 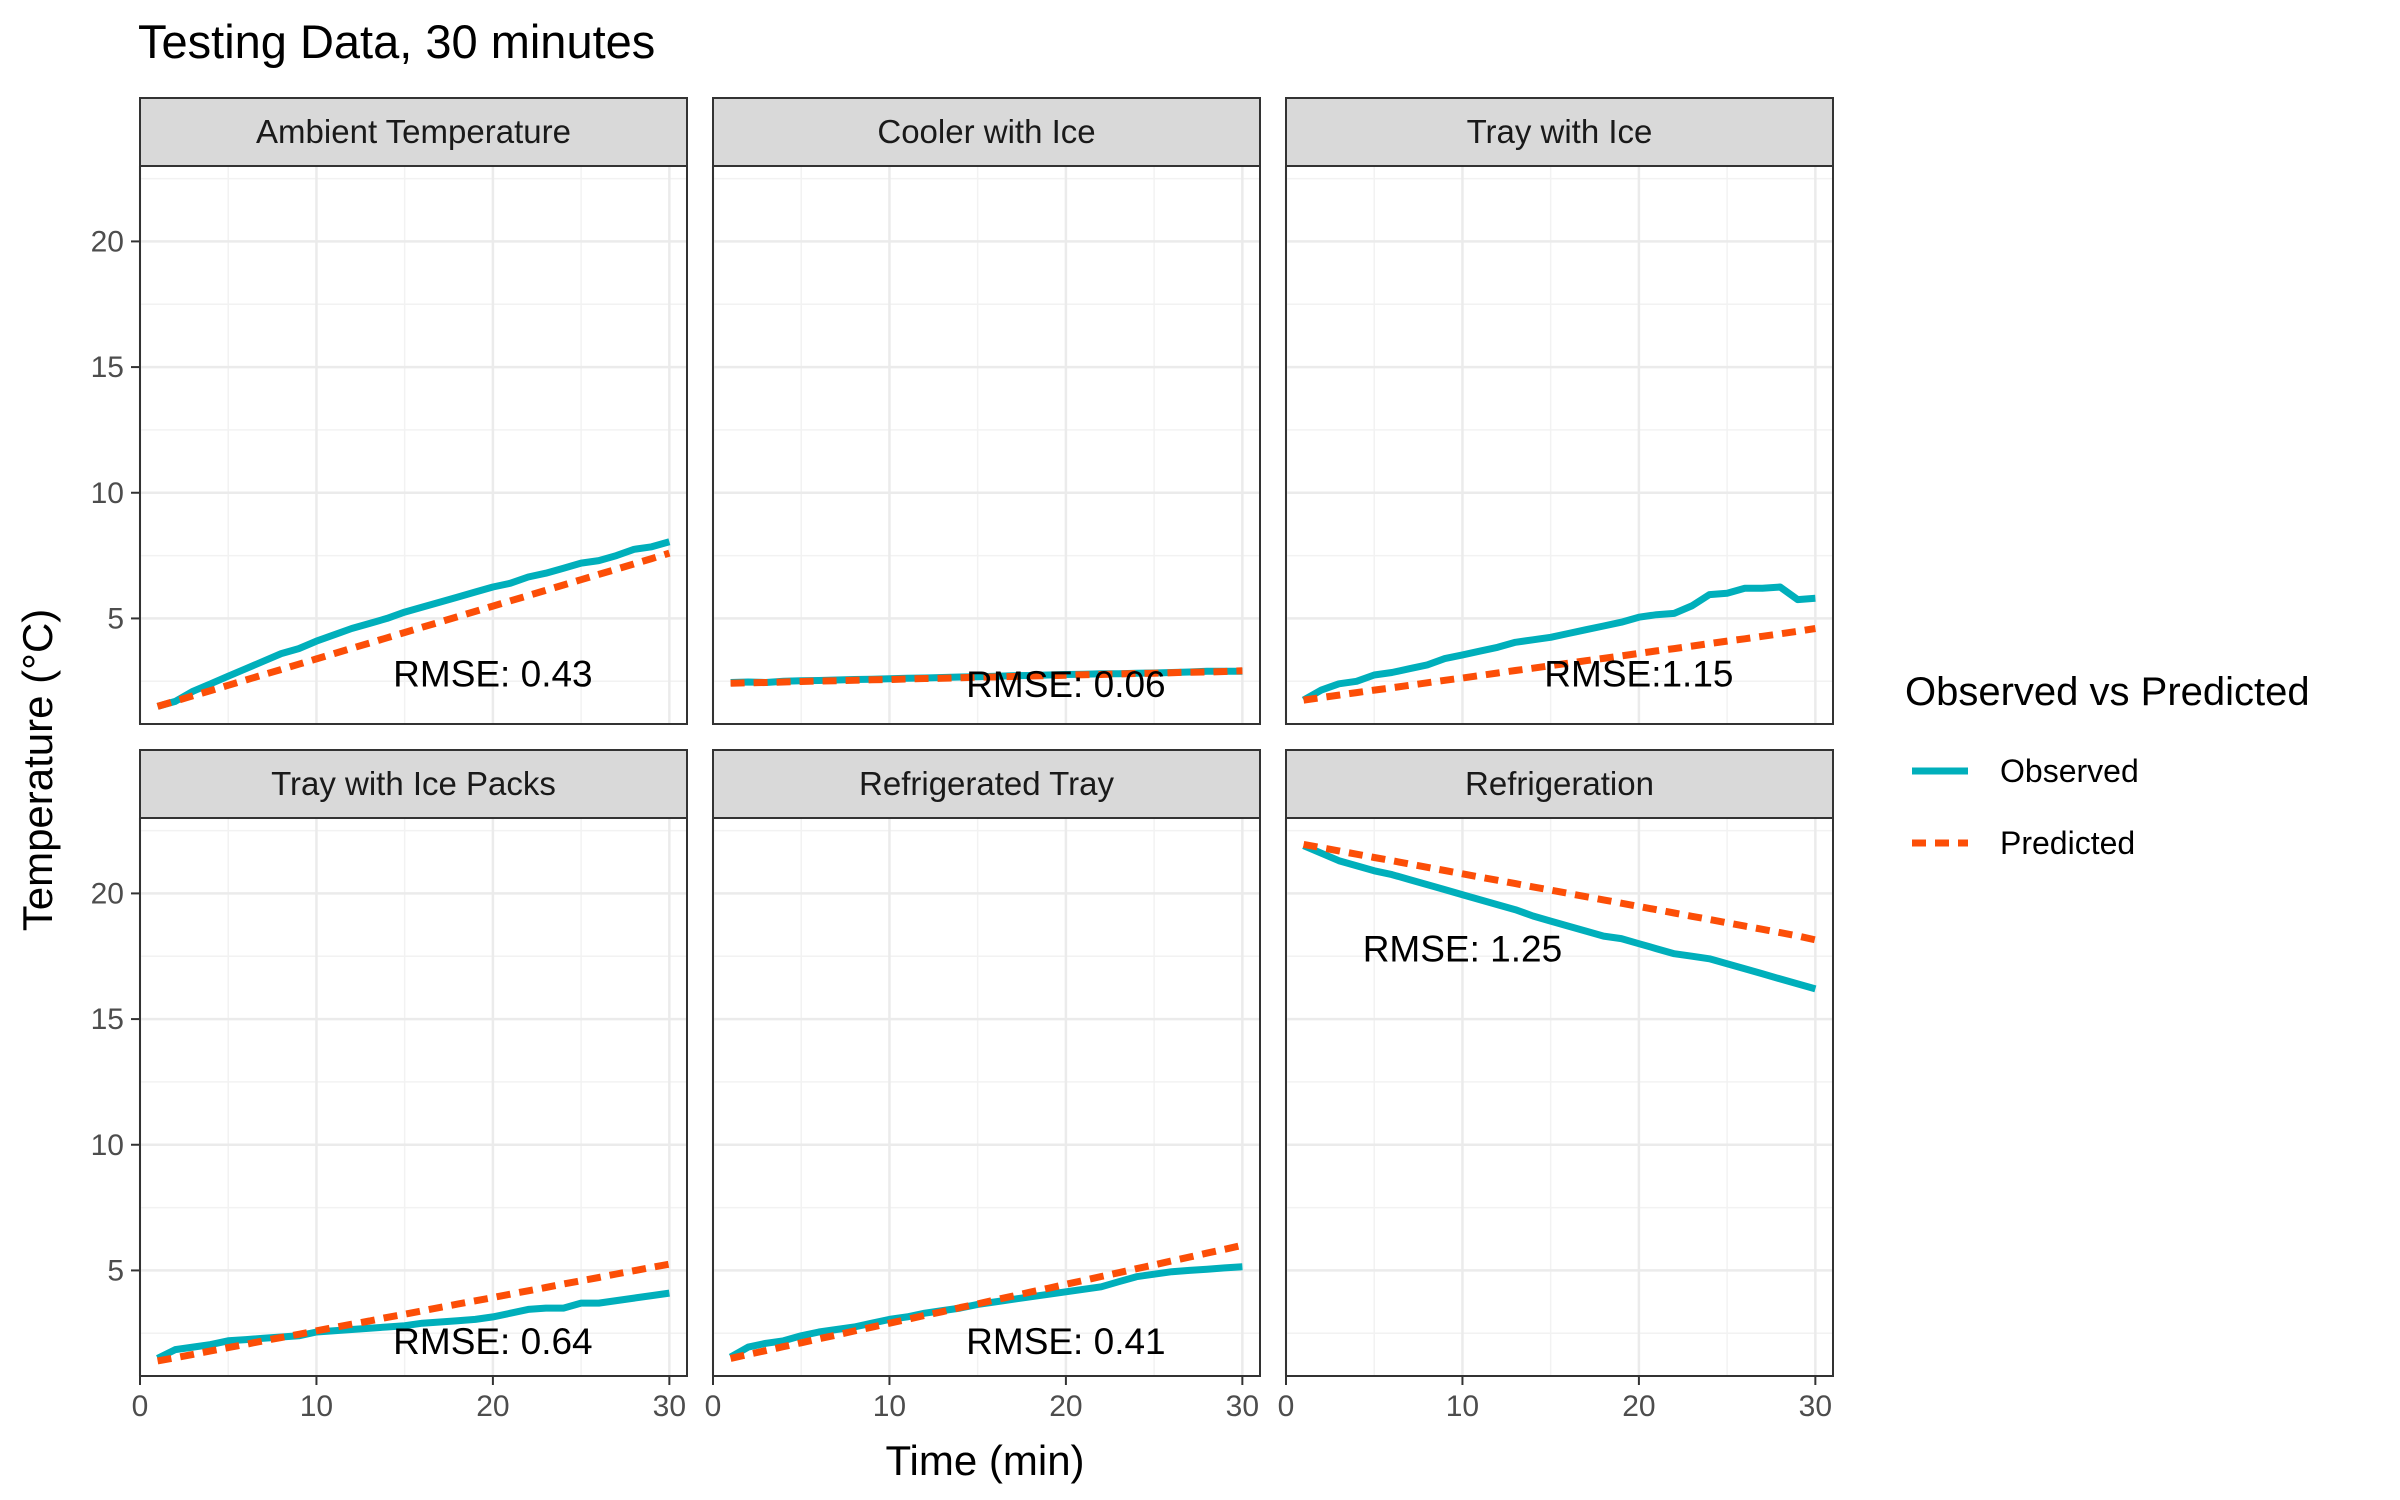 I want to click on facet-strip-label: Tray with Ice Packs, so click(x=413, y=783).